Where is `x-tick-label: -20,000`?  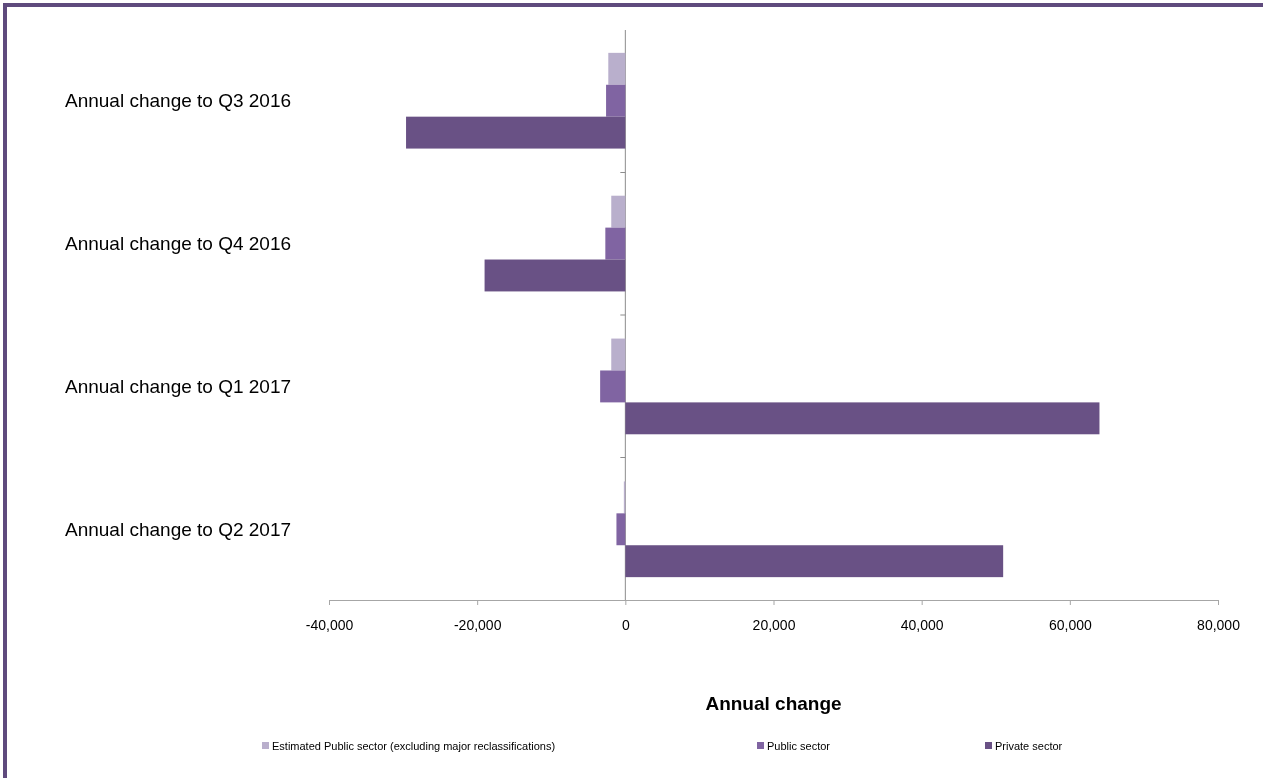 x-tick-label: -20,000 is located at coordinates (477, 625).